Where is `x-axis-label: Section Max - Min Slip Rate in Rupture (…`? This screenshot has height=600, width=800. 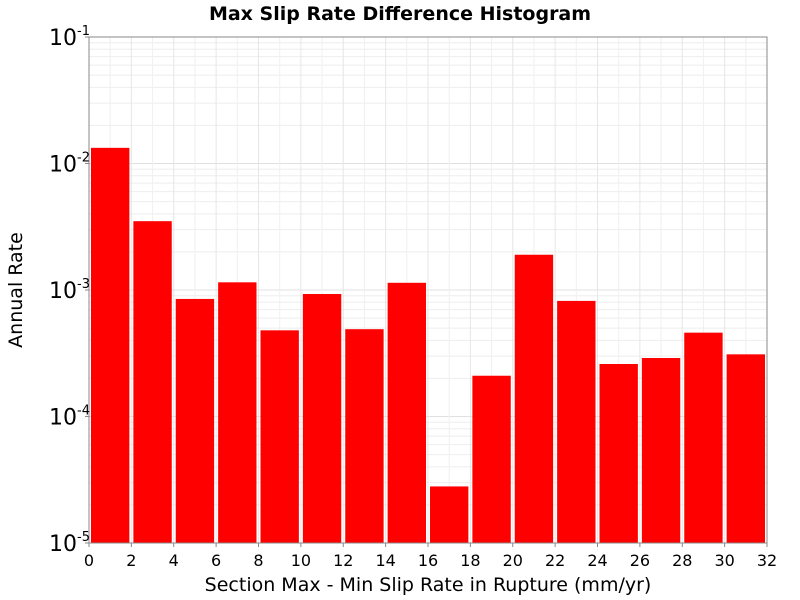
x-axis-label: Section Max - Min Slip Rate in Rupture (… is located at coordinates (428, 585).